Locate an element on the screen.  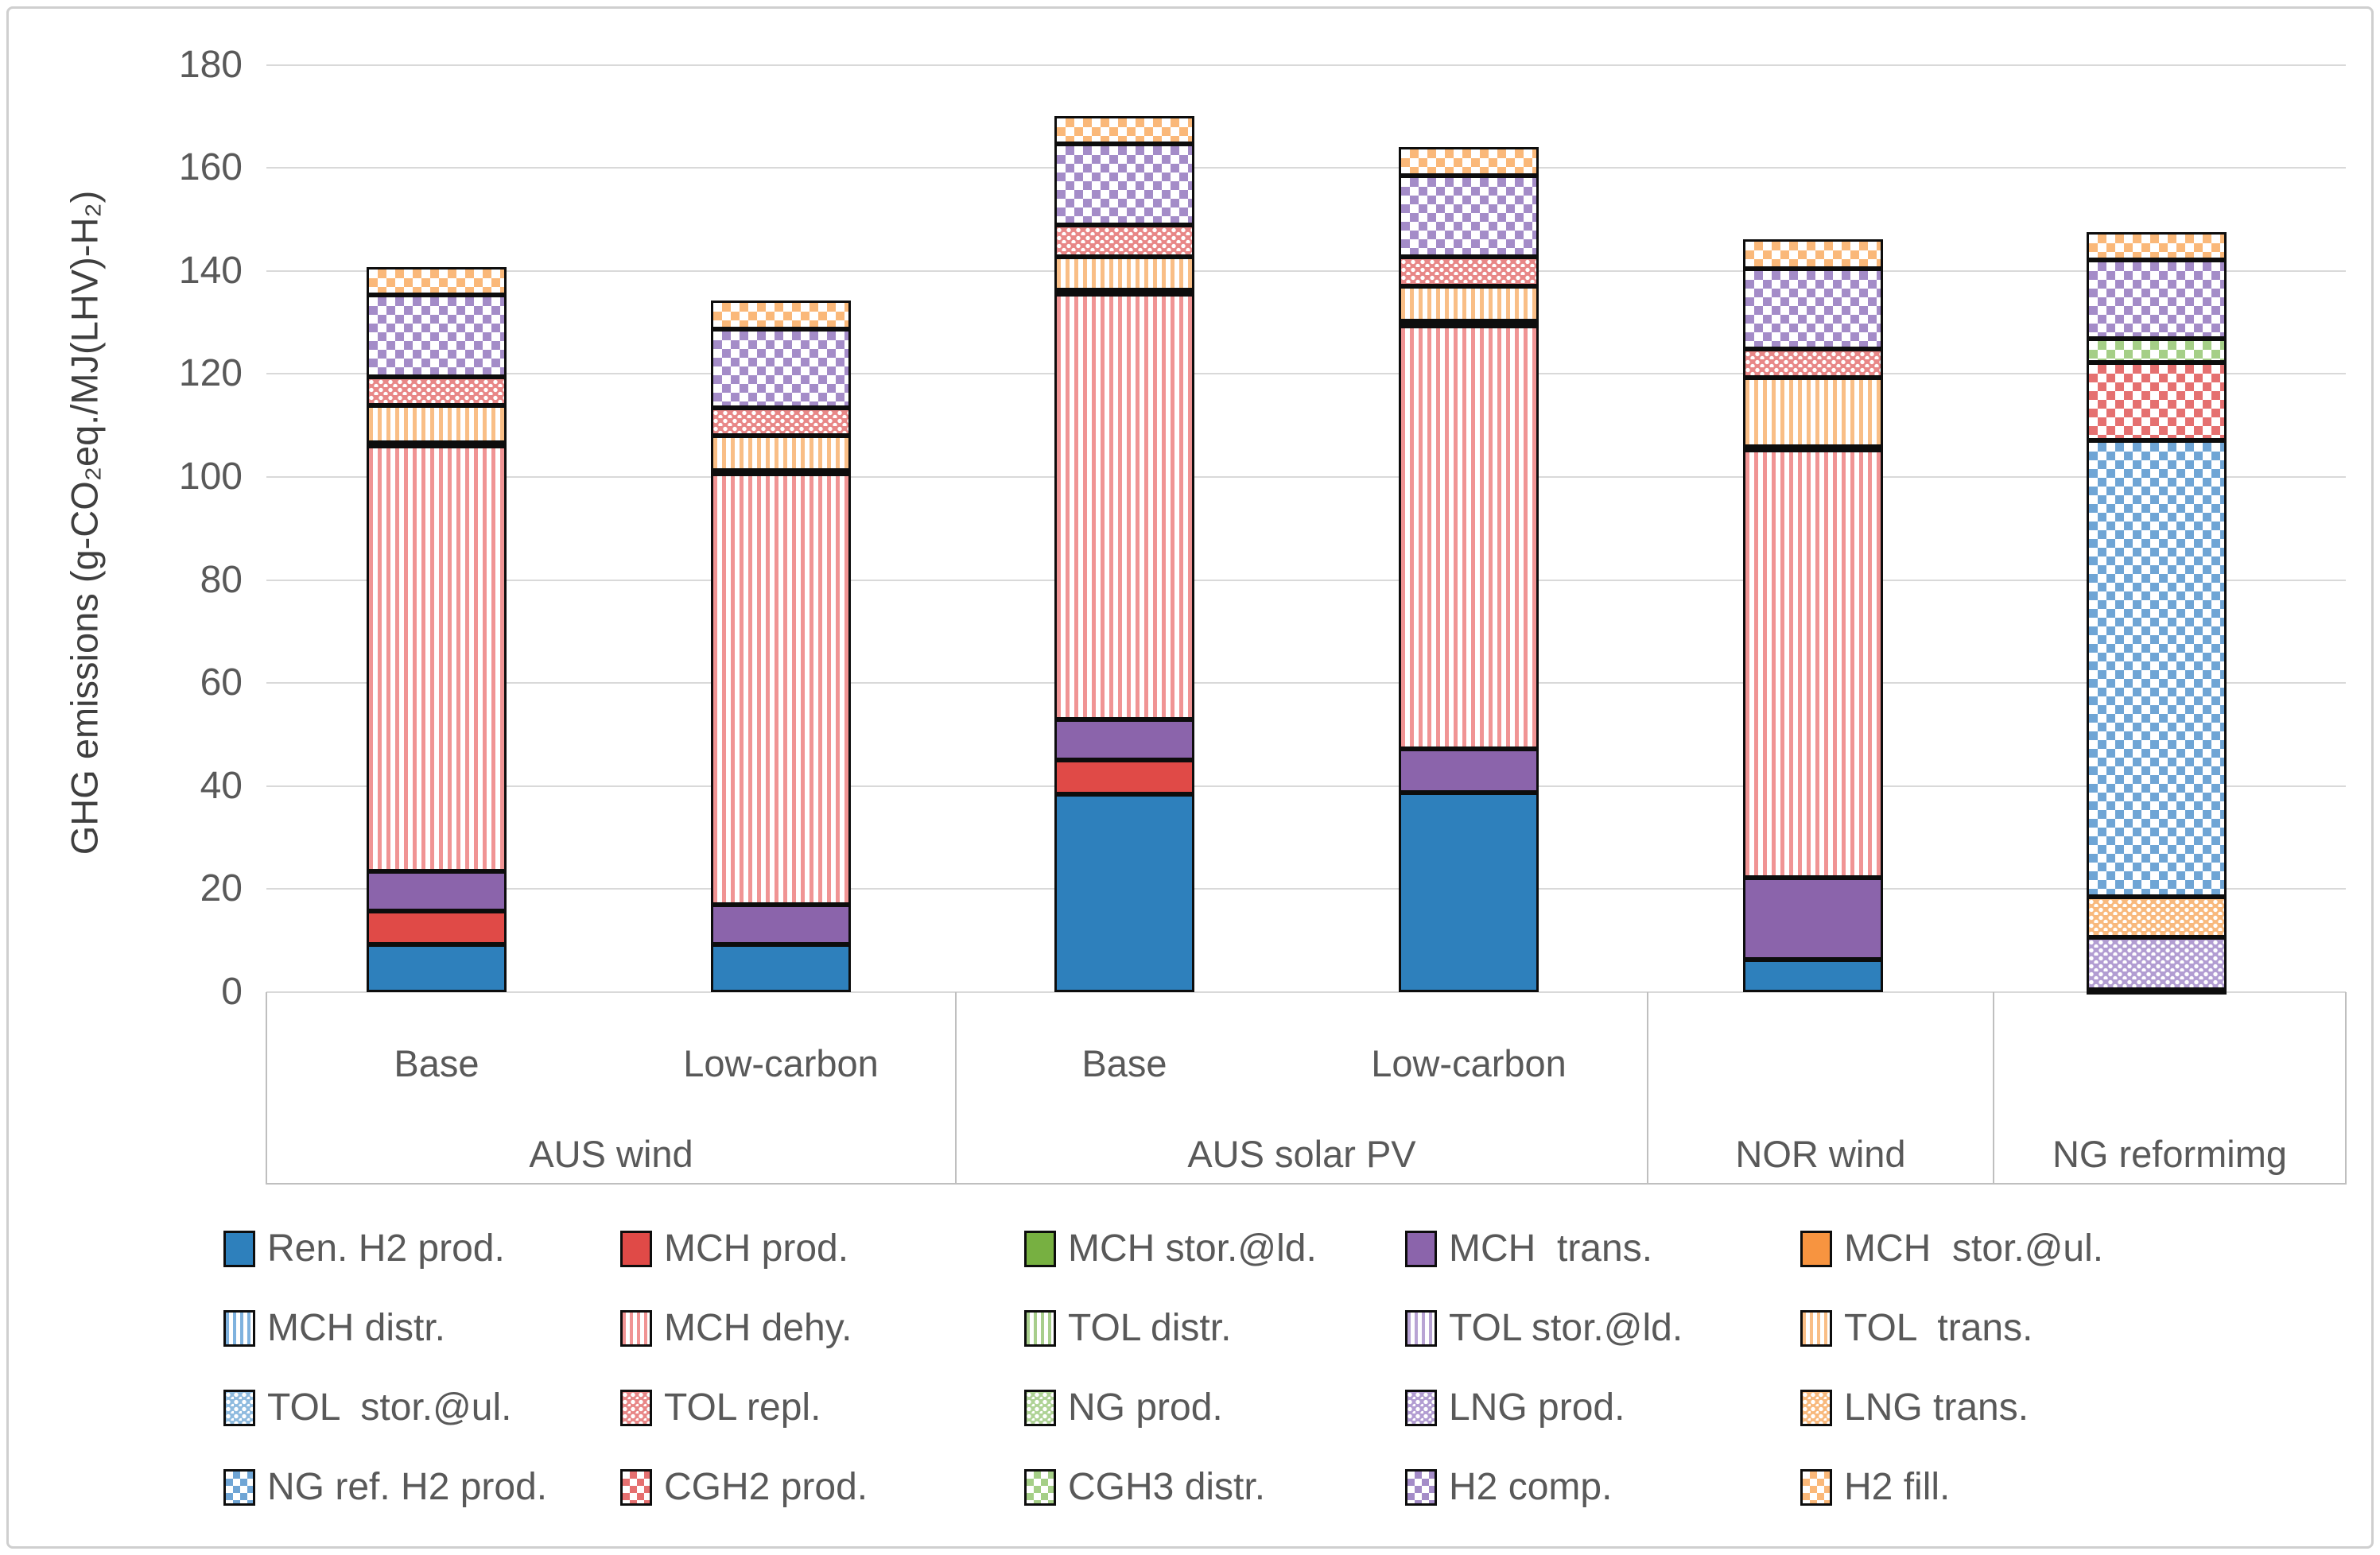
legend-item: MCH prod. is located at coordinates (734, 1249).